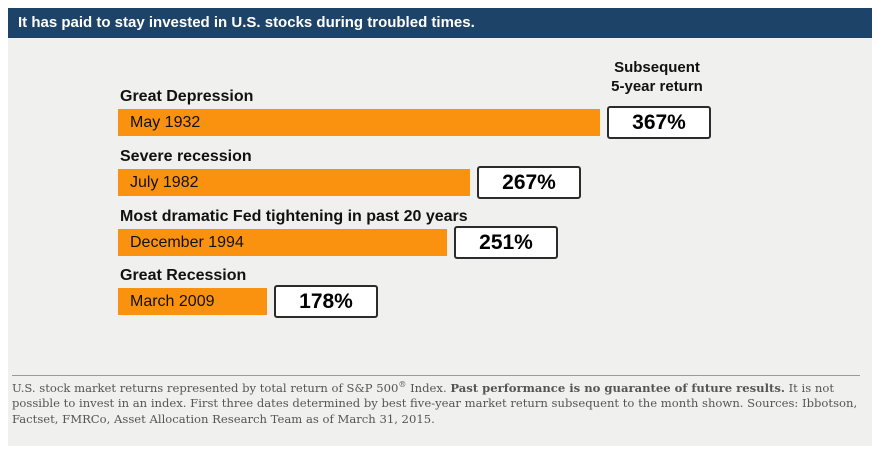 The width and height of the screenshot is (880, 452). Describe the element at coordinates (183, 275) in the screenshot. I see `category-label: Great Recession` at that location.